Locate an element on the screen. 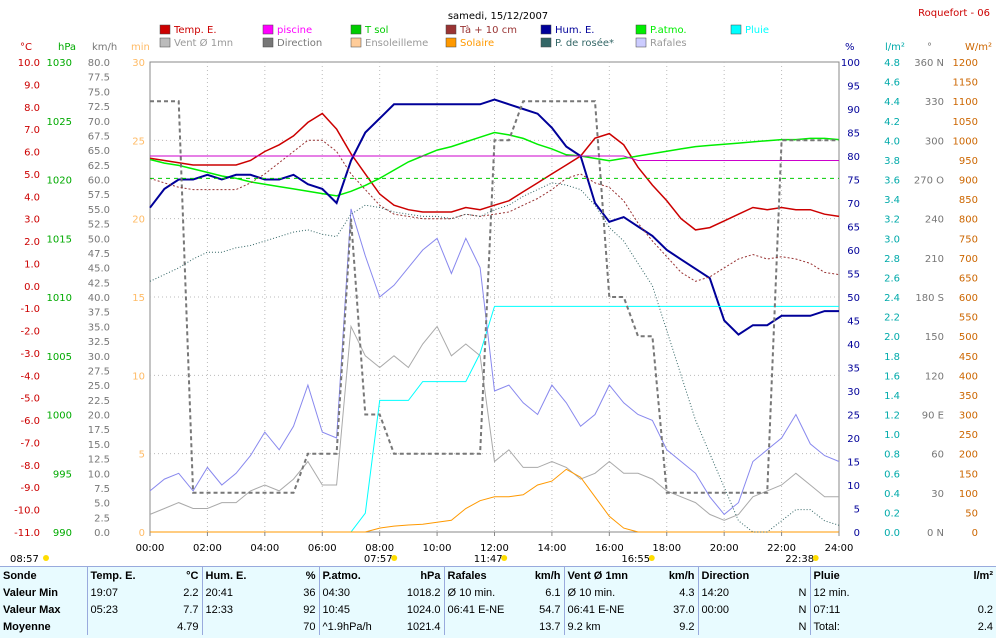 The image size is (996, 638). stats-cell: 00:00 is located at coordinates (738, 609).